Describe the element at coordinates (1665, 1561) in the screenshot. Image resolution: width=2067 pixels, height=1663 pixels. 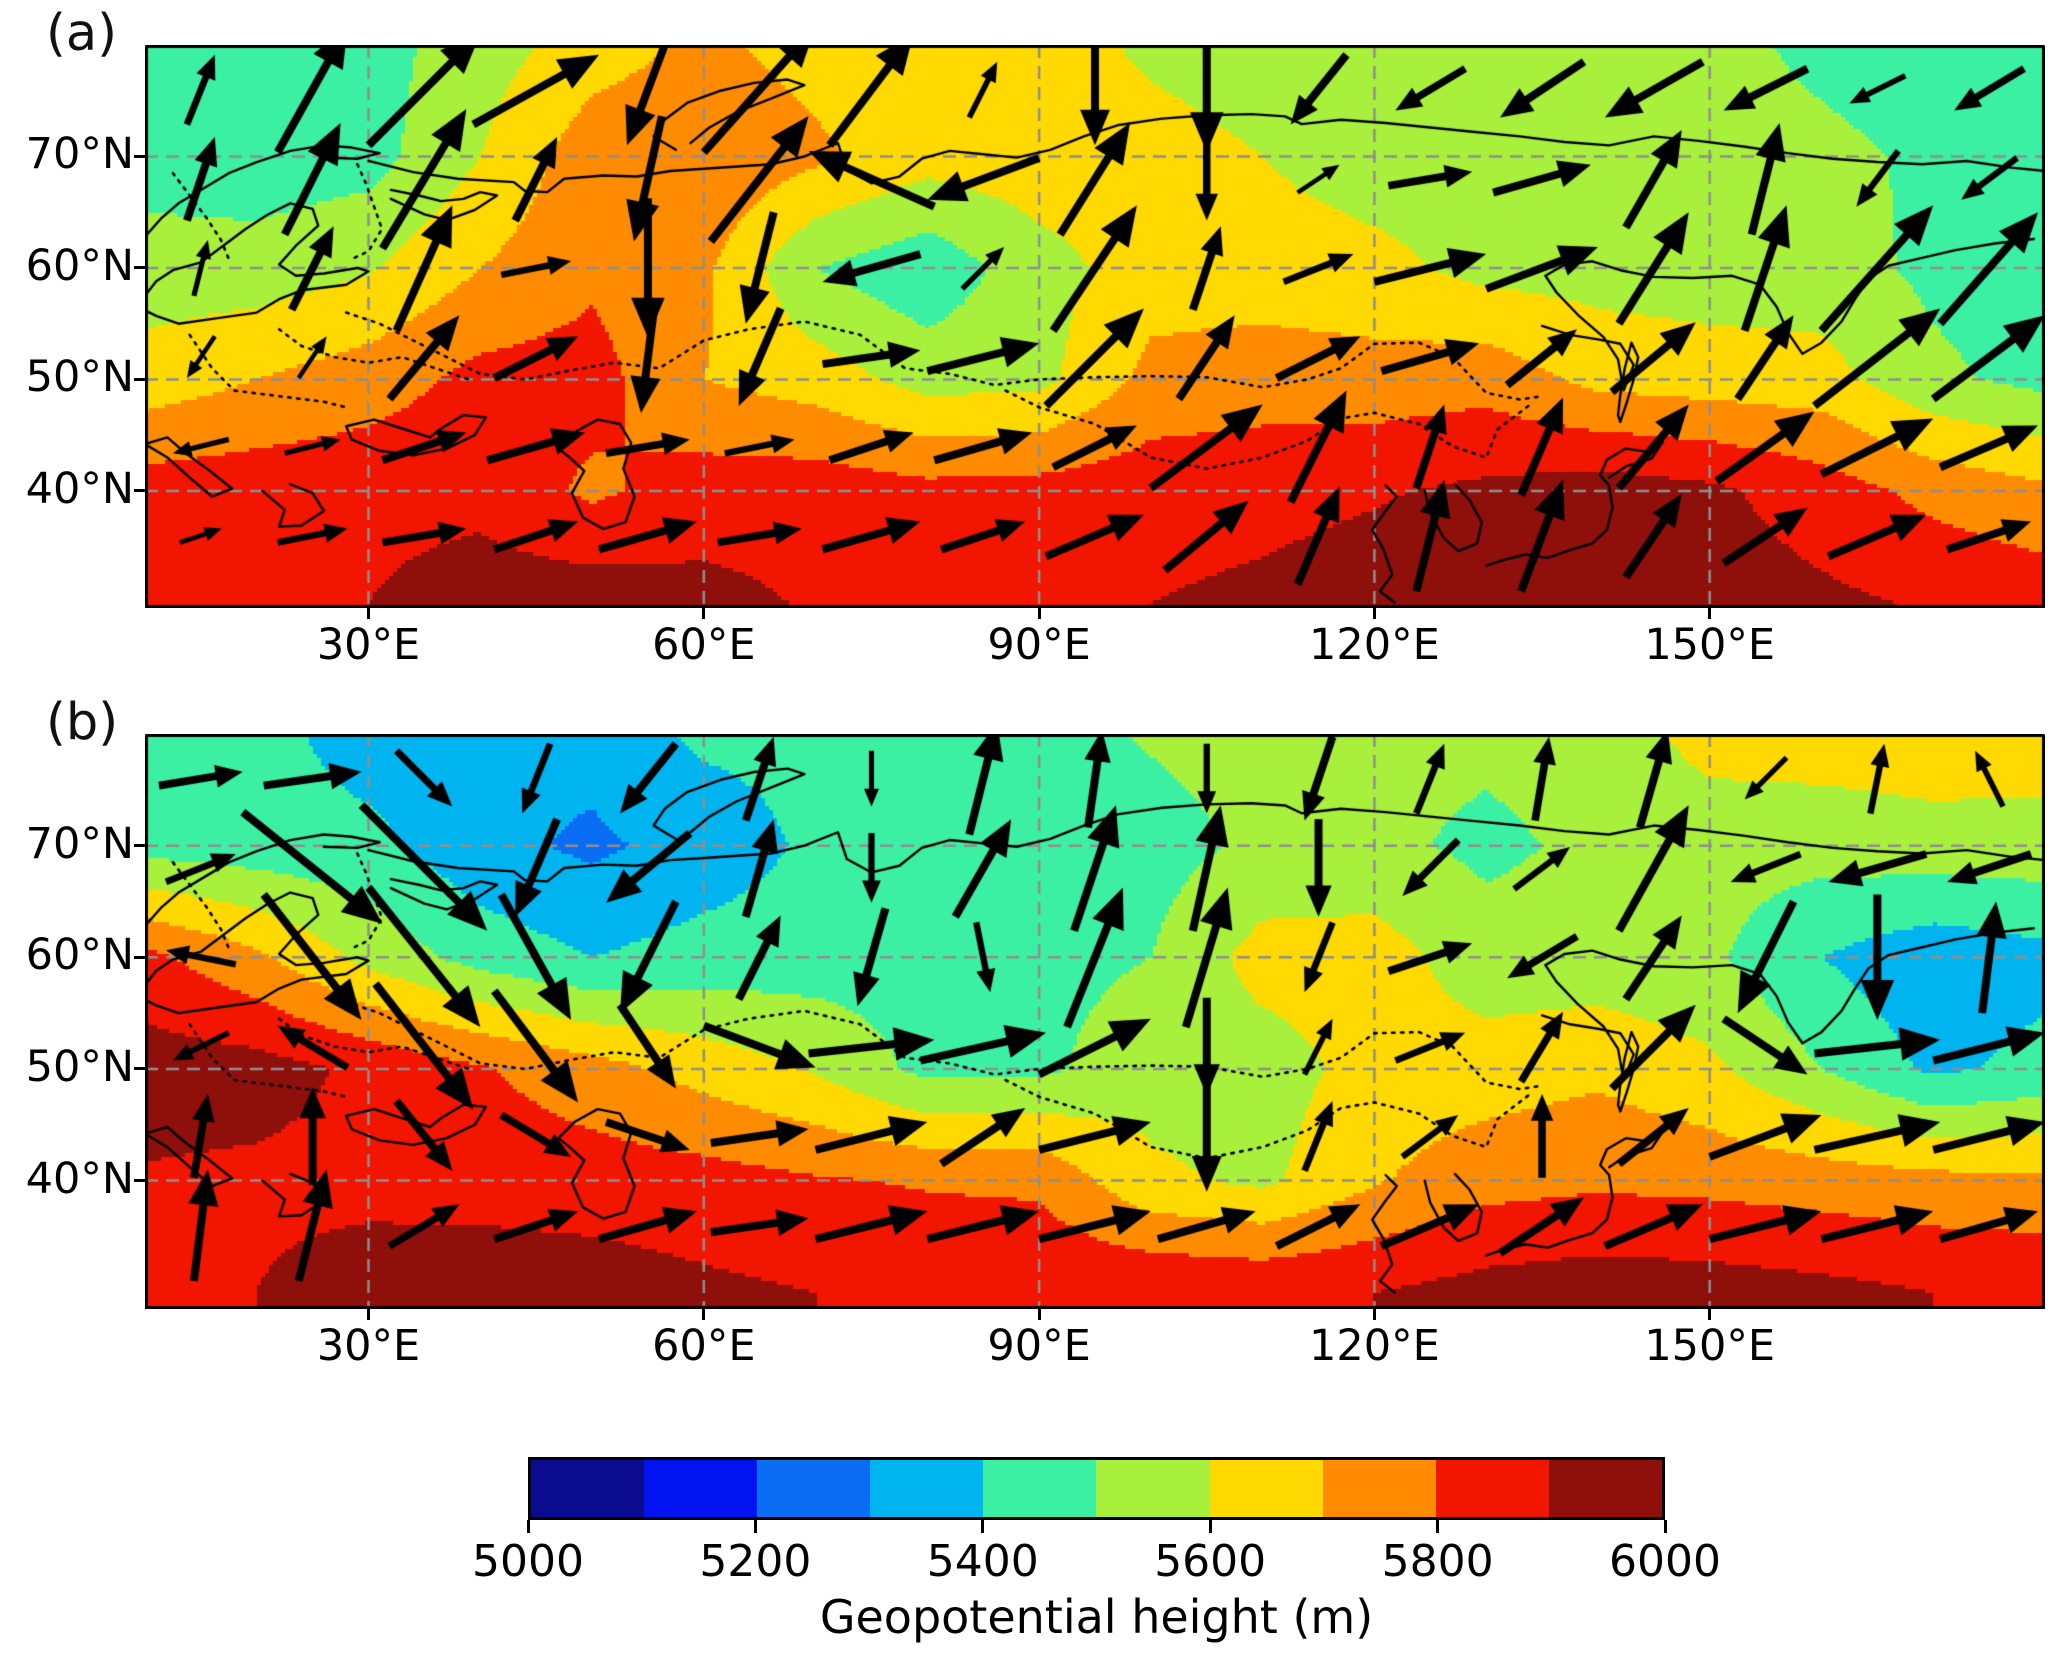
I see `colorbar-tick-label: 6000` at that location.